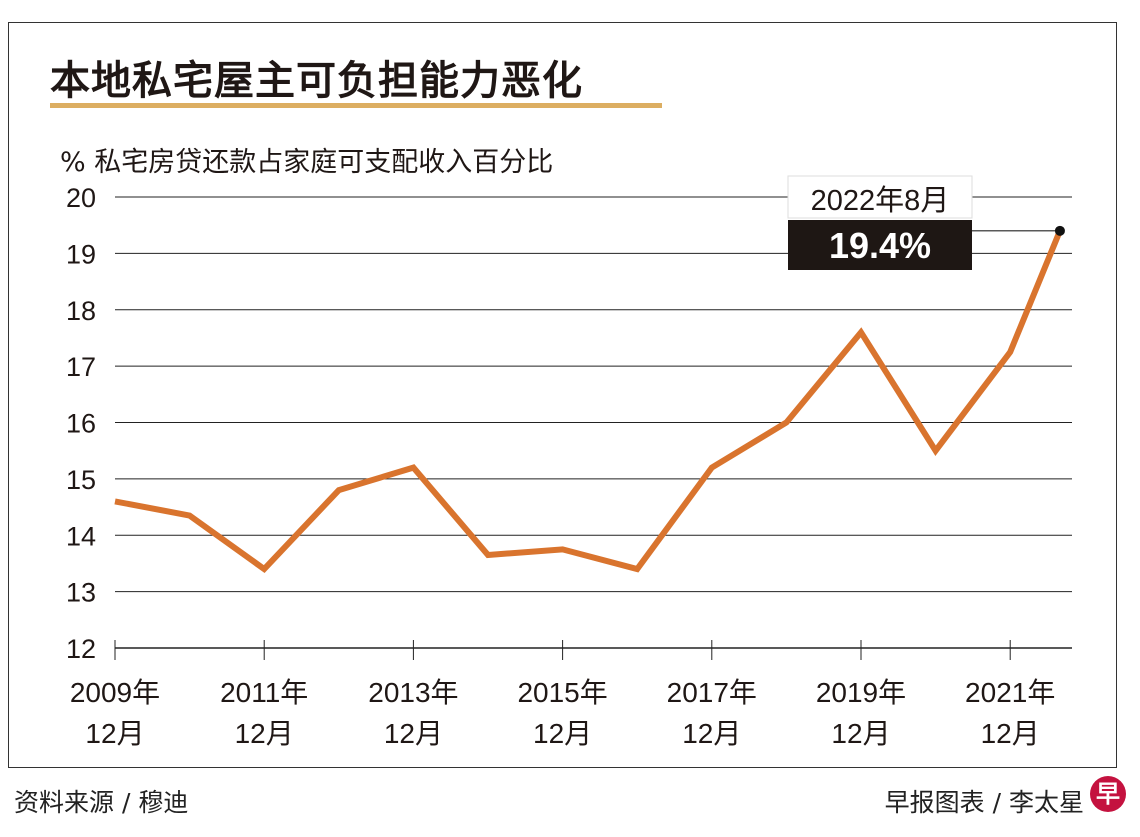  What do you see at coordinates (81, 311) in the screenshot?
I see `y-tick-label: 18` at bounding box center [81, 311].